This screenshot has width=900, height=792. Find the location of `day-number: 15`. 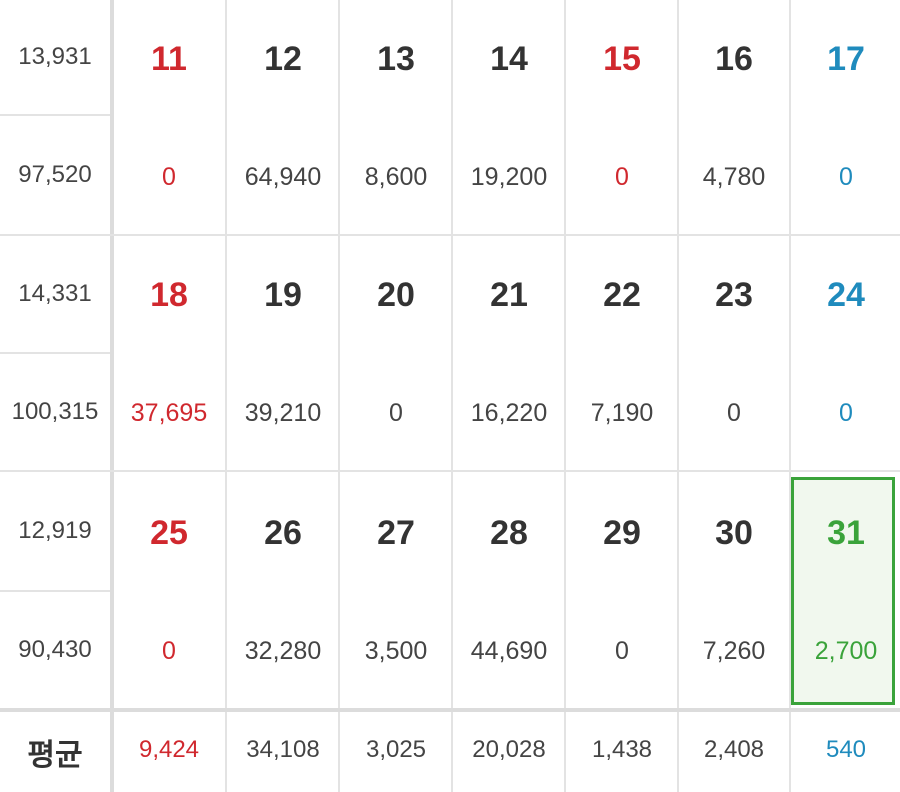

day-number: 15 is located at coordinates (622, 58).